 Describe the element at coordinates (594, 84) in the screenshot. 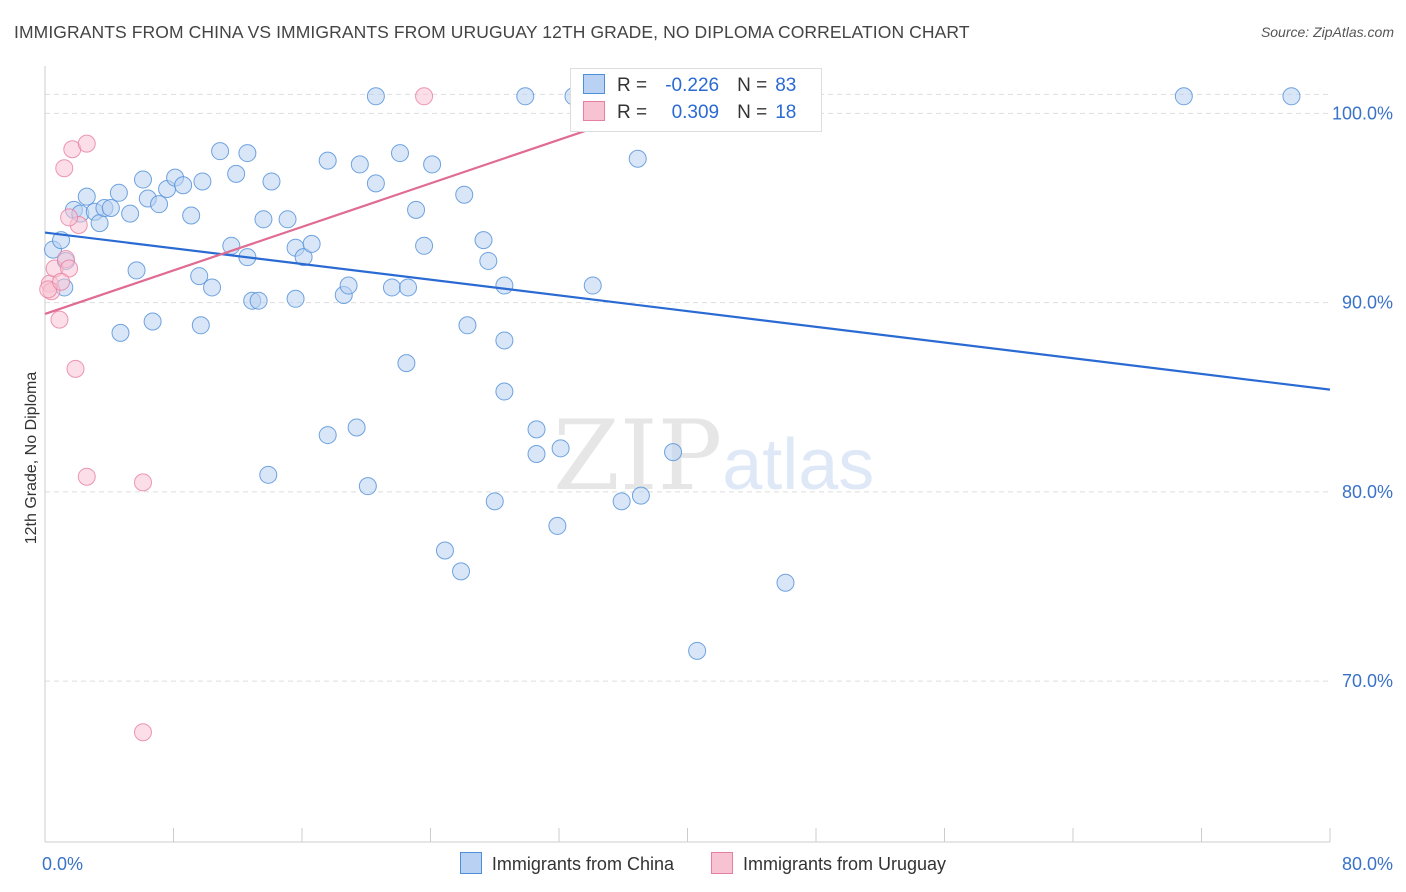

I see `legend-swatch-china` at that location.